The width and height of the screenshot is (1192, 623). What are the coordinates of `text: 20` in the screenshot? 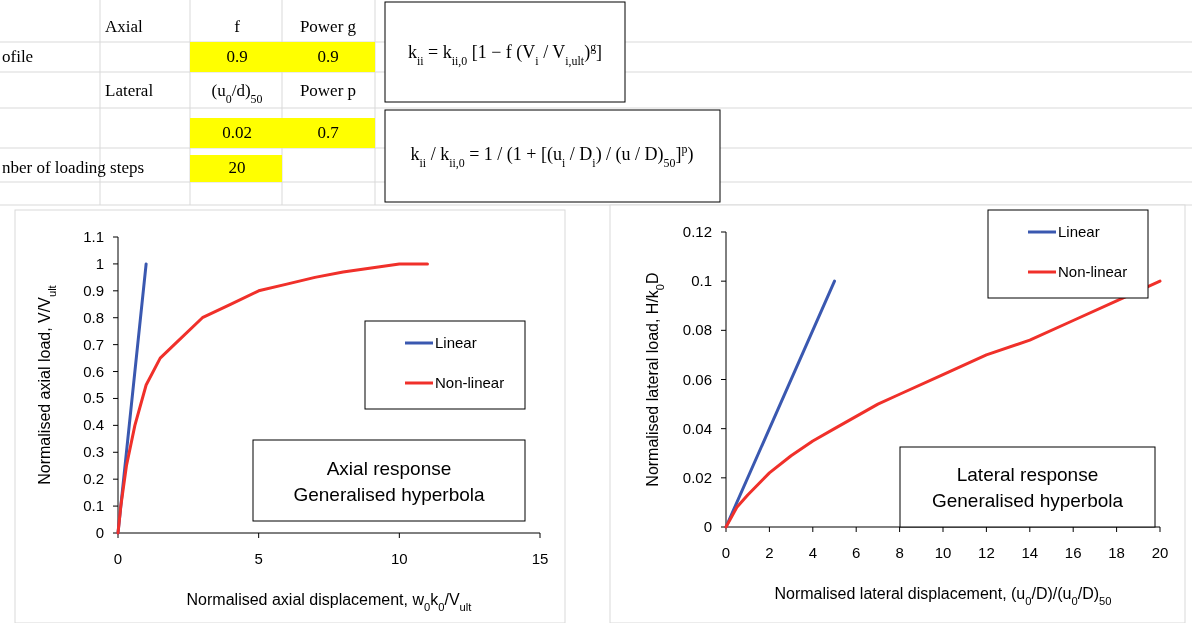 It's located at (237, 167).